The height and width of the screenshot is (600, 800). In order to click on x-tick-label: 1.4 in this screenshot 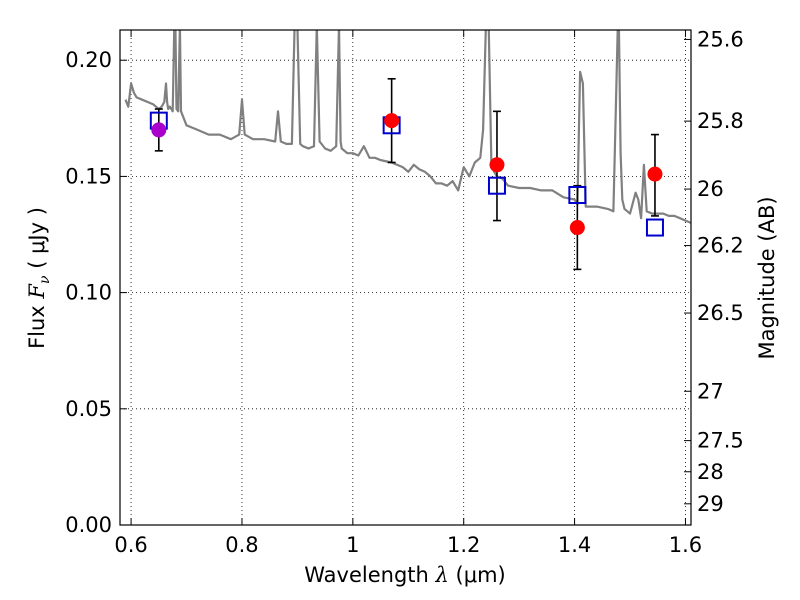, I will do `click(574, 545)`.